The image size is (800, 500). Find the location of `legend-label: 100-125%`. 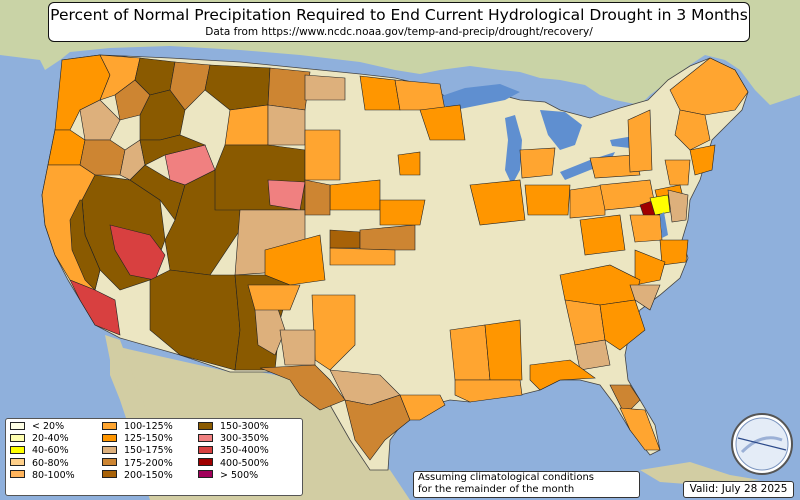

legend-label: 100-125% is located at coordinates (148, 426).